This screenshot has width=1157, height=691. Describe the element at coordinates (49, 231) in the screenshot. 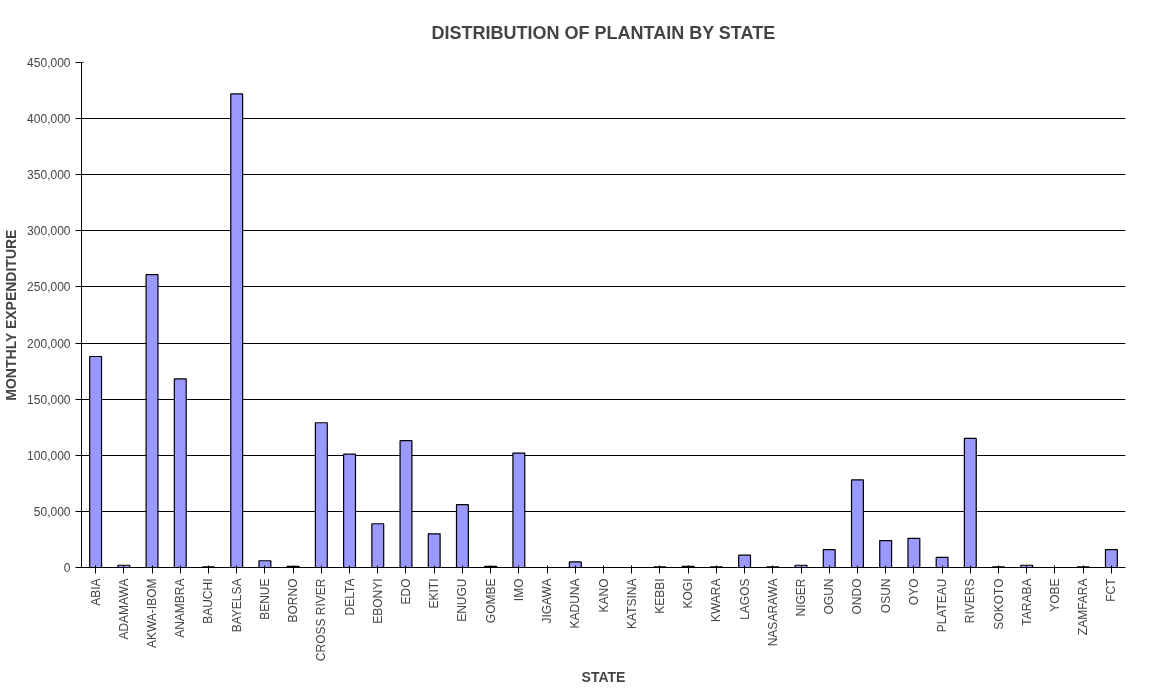

I see `y-tick-label: 300,000` at that location.